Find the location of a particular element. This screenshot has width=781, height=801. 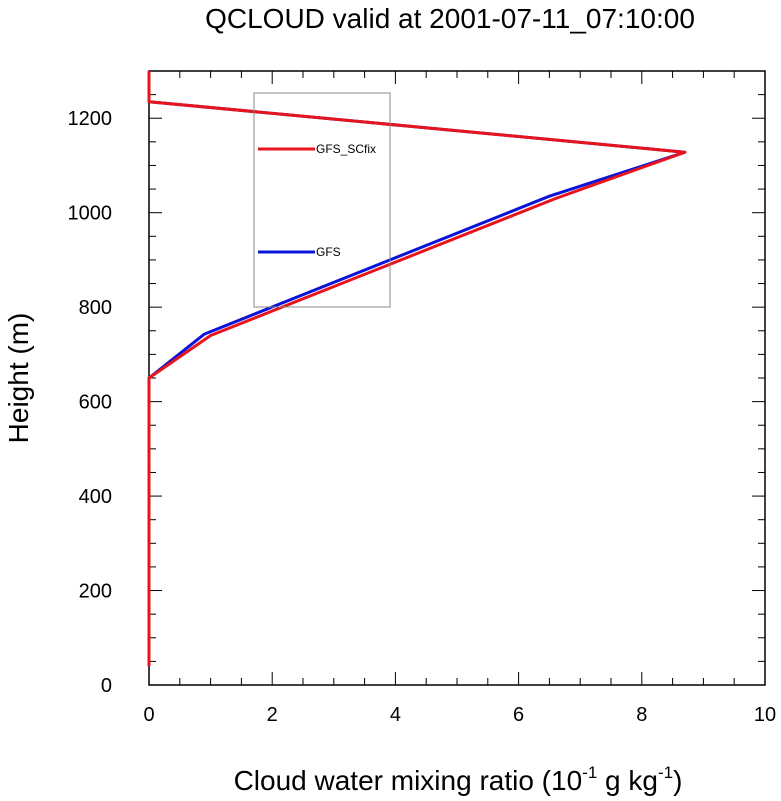

x-tick-label: 8 is located at coordinates (641, 715).